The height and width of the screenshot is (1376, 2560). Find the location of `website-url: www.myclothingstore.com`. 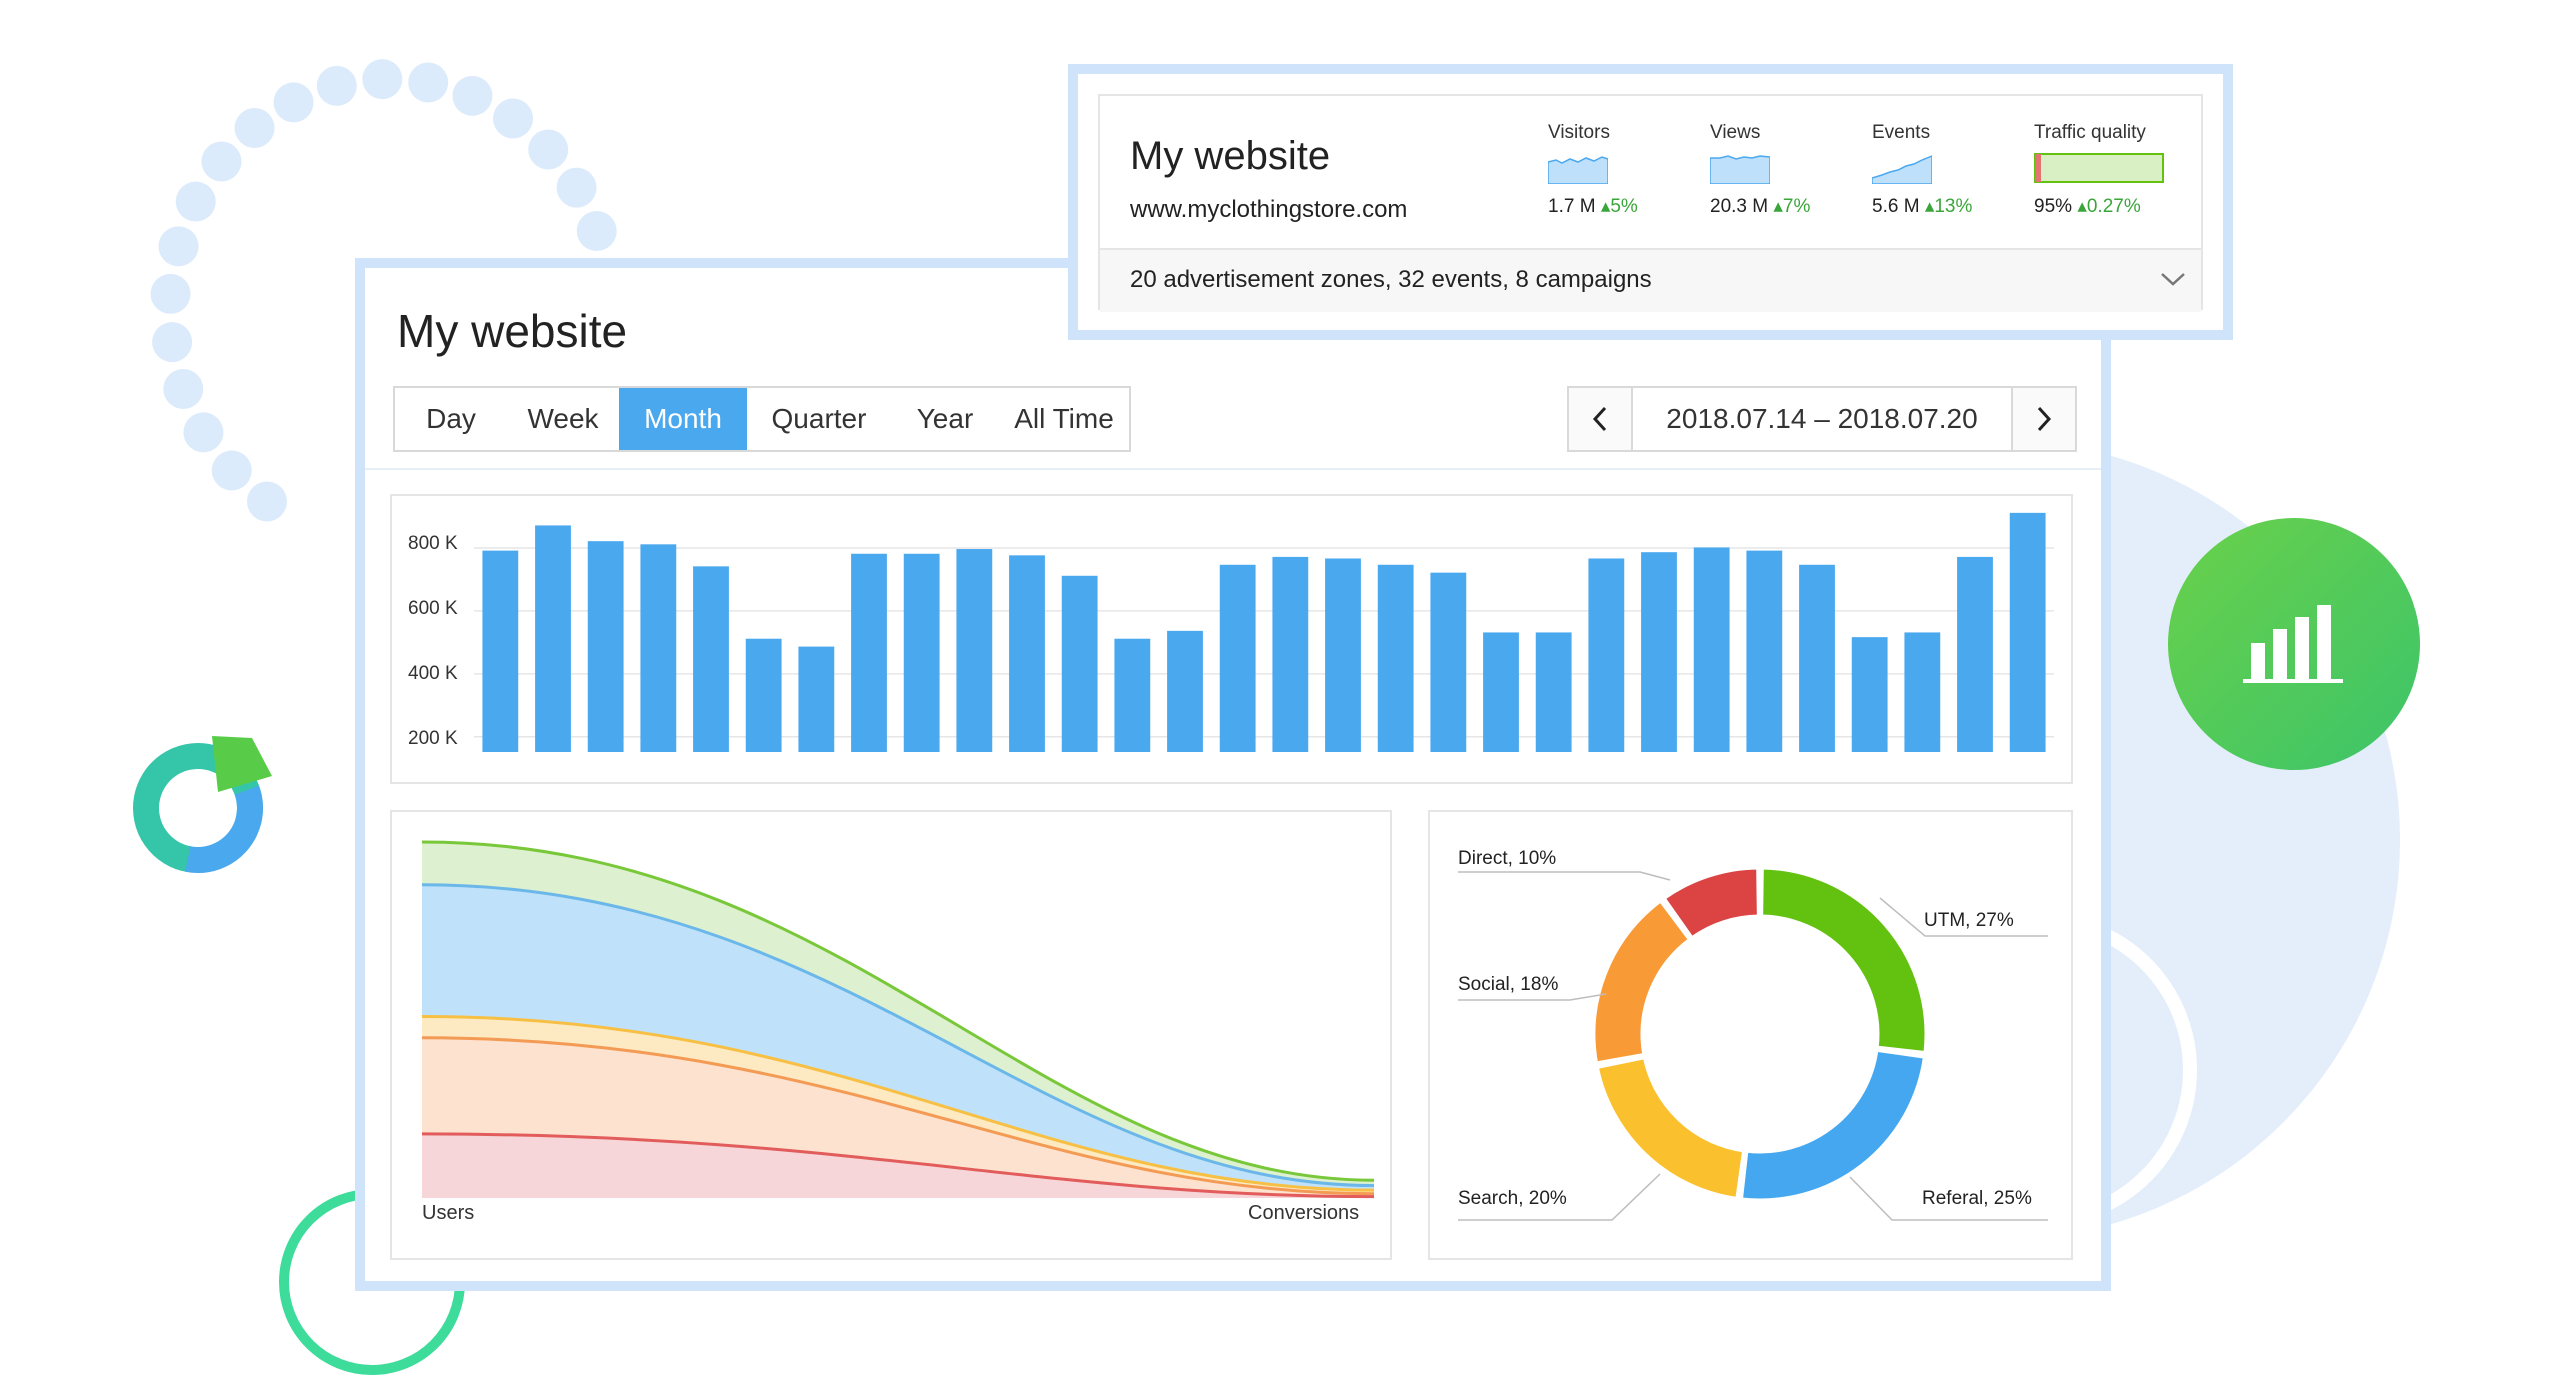

website-url: www.myclothingstore.com is located at coordinates (1269, 209).